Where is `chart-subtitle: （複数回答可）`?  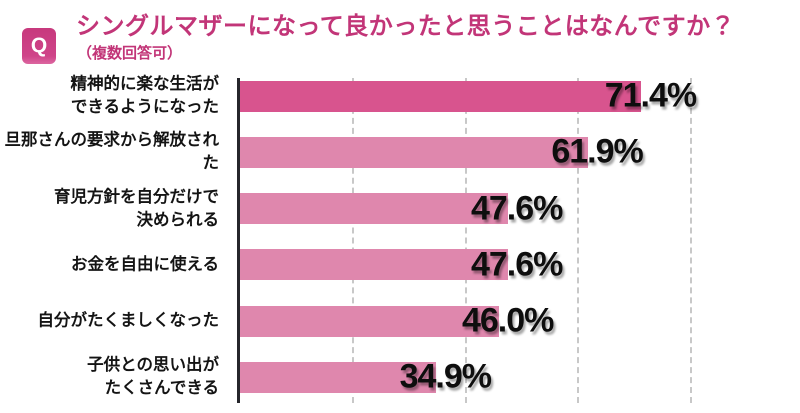 chart-subtitle: （複数回答可） is located at coordinates (130, 53).